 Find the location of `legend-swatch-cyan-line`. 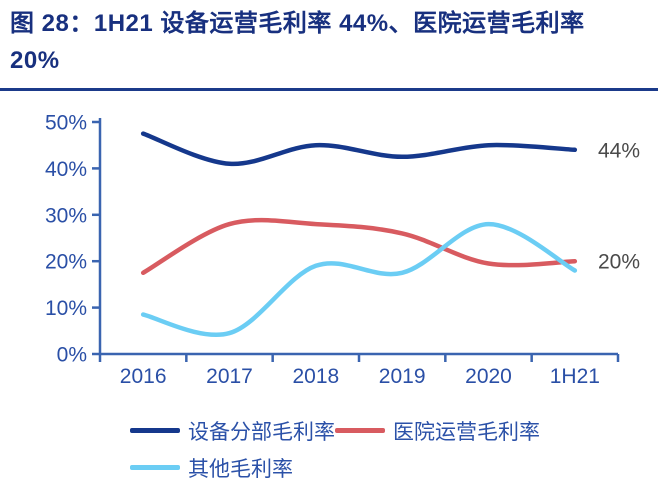

legend-swatch-cyan-line is located at coordinates (155, 467).